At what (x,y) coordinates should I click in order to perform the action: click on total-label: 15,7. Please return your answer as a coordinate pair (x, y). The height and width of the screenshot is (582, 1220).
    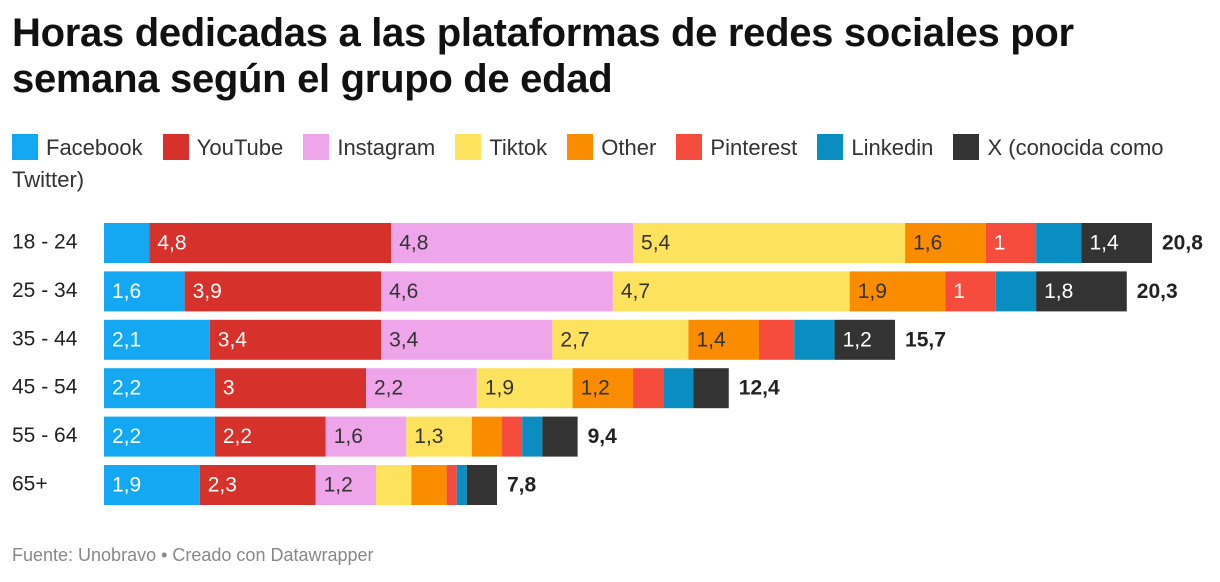
    Looking at the image, I should click on (925, 339).